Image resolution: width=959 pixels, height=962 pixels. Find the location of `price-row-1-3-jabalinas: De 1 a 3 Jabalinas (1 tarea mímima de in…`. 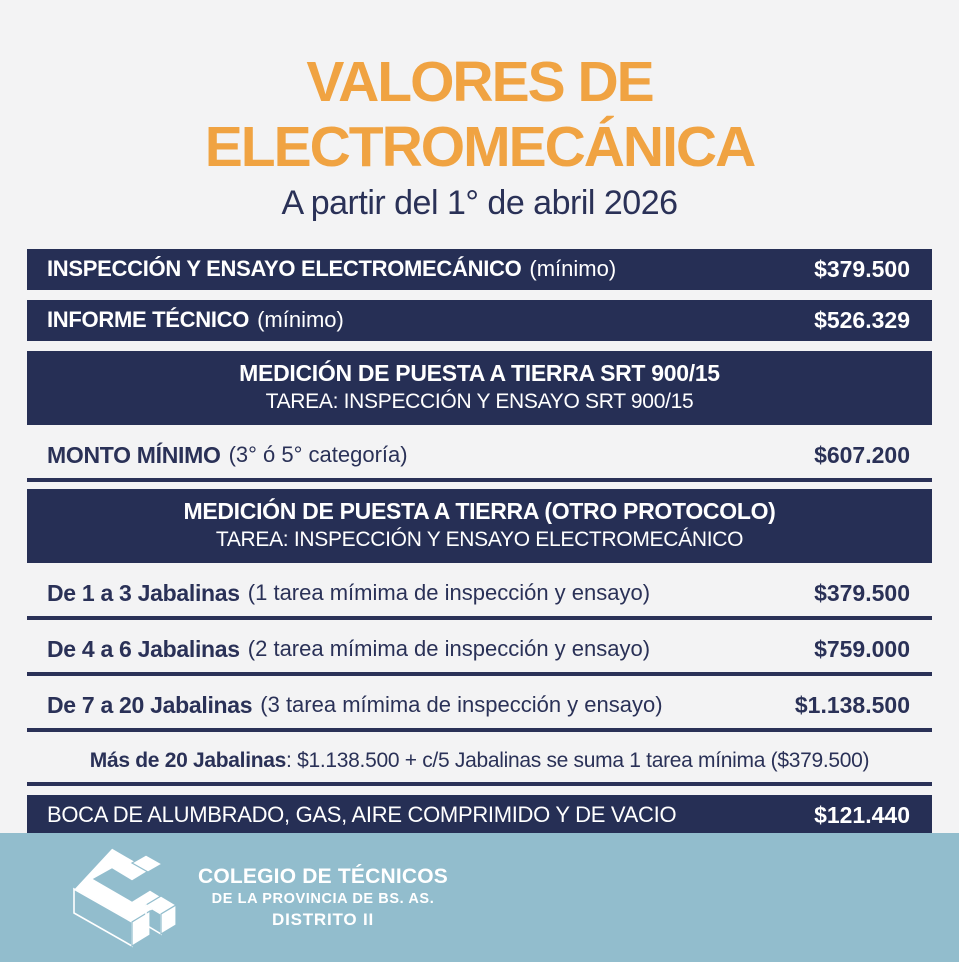

price-row-1-3-jabalinas: De 1 a 3 Jabalinas (1 tarea mímima de in… is located at coordinates (479, 595).